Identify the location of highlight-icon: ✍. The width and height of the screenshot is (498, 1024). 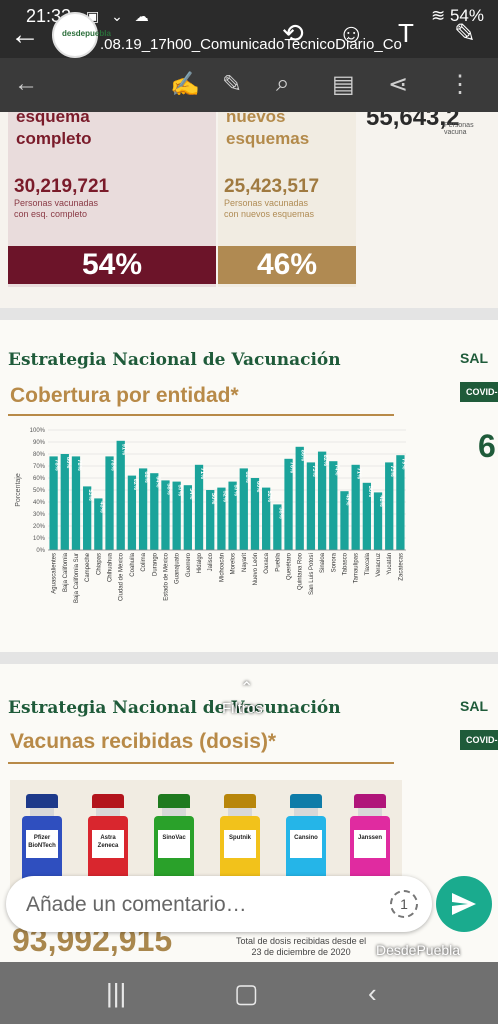
(185, 84).